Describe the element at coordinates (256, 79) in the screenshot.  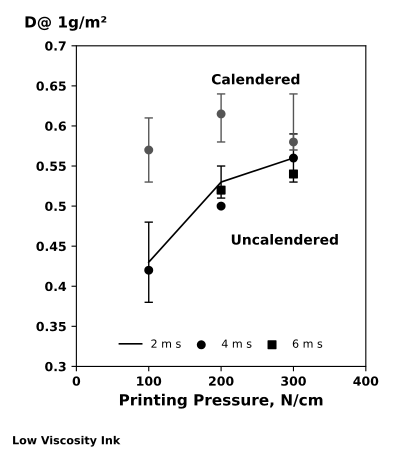
I see `annotation: Calendered` at that location.